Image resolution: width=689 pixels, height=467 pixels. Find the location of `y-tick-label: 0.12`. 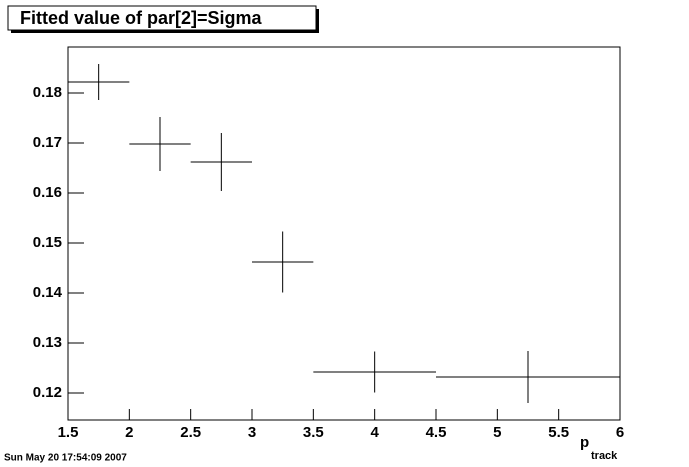

y-tick-label: 0.12 is located at coordinates (47, 392).